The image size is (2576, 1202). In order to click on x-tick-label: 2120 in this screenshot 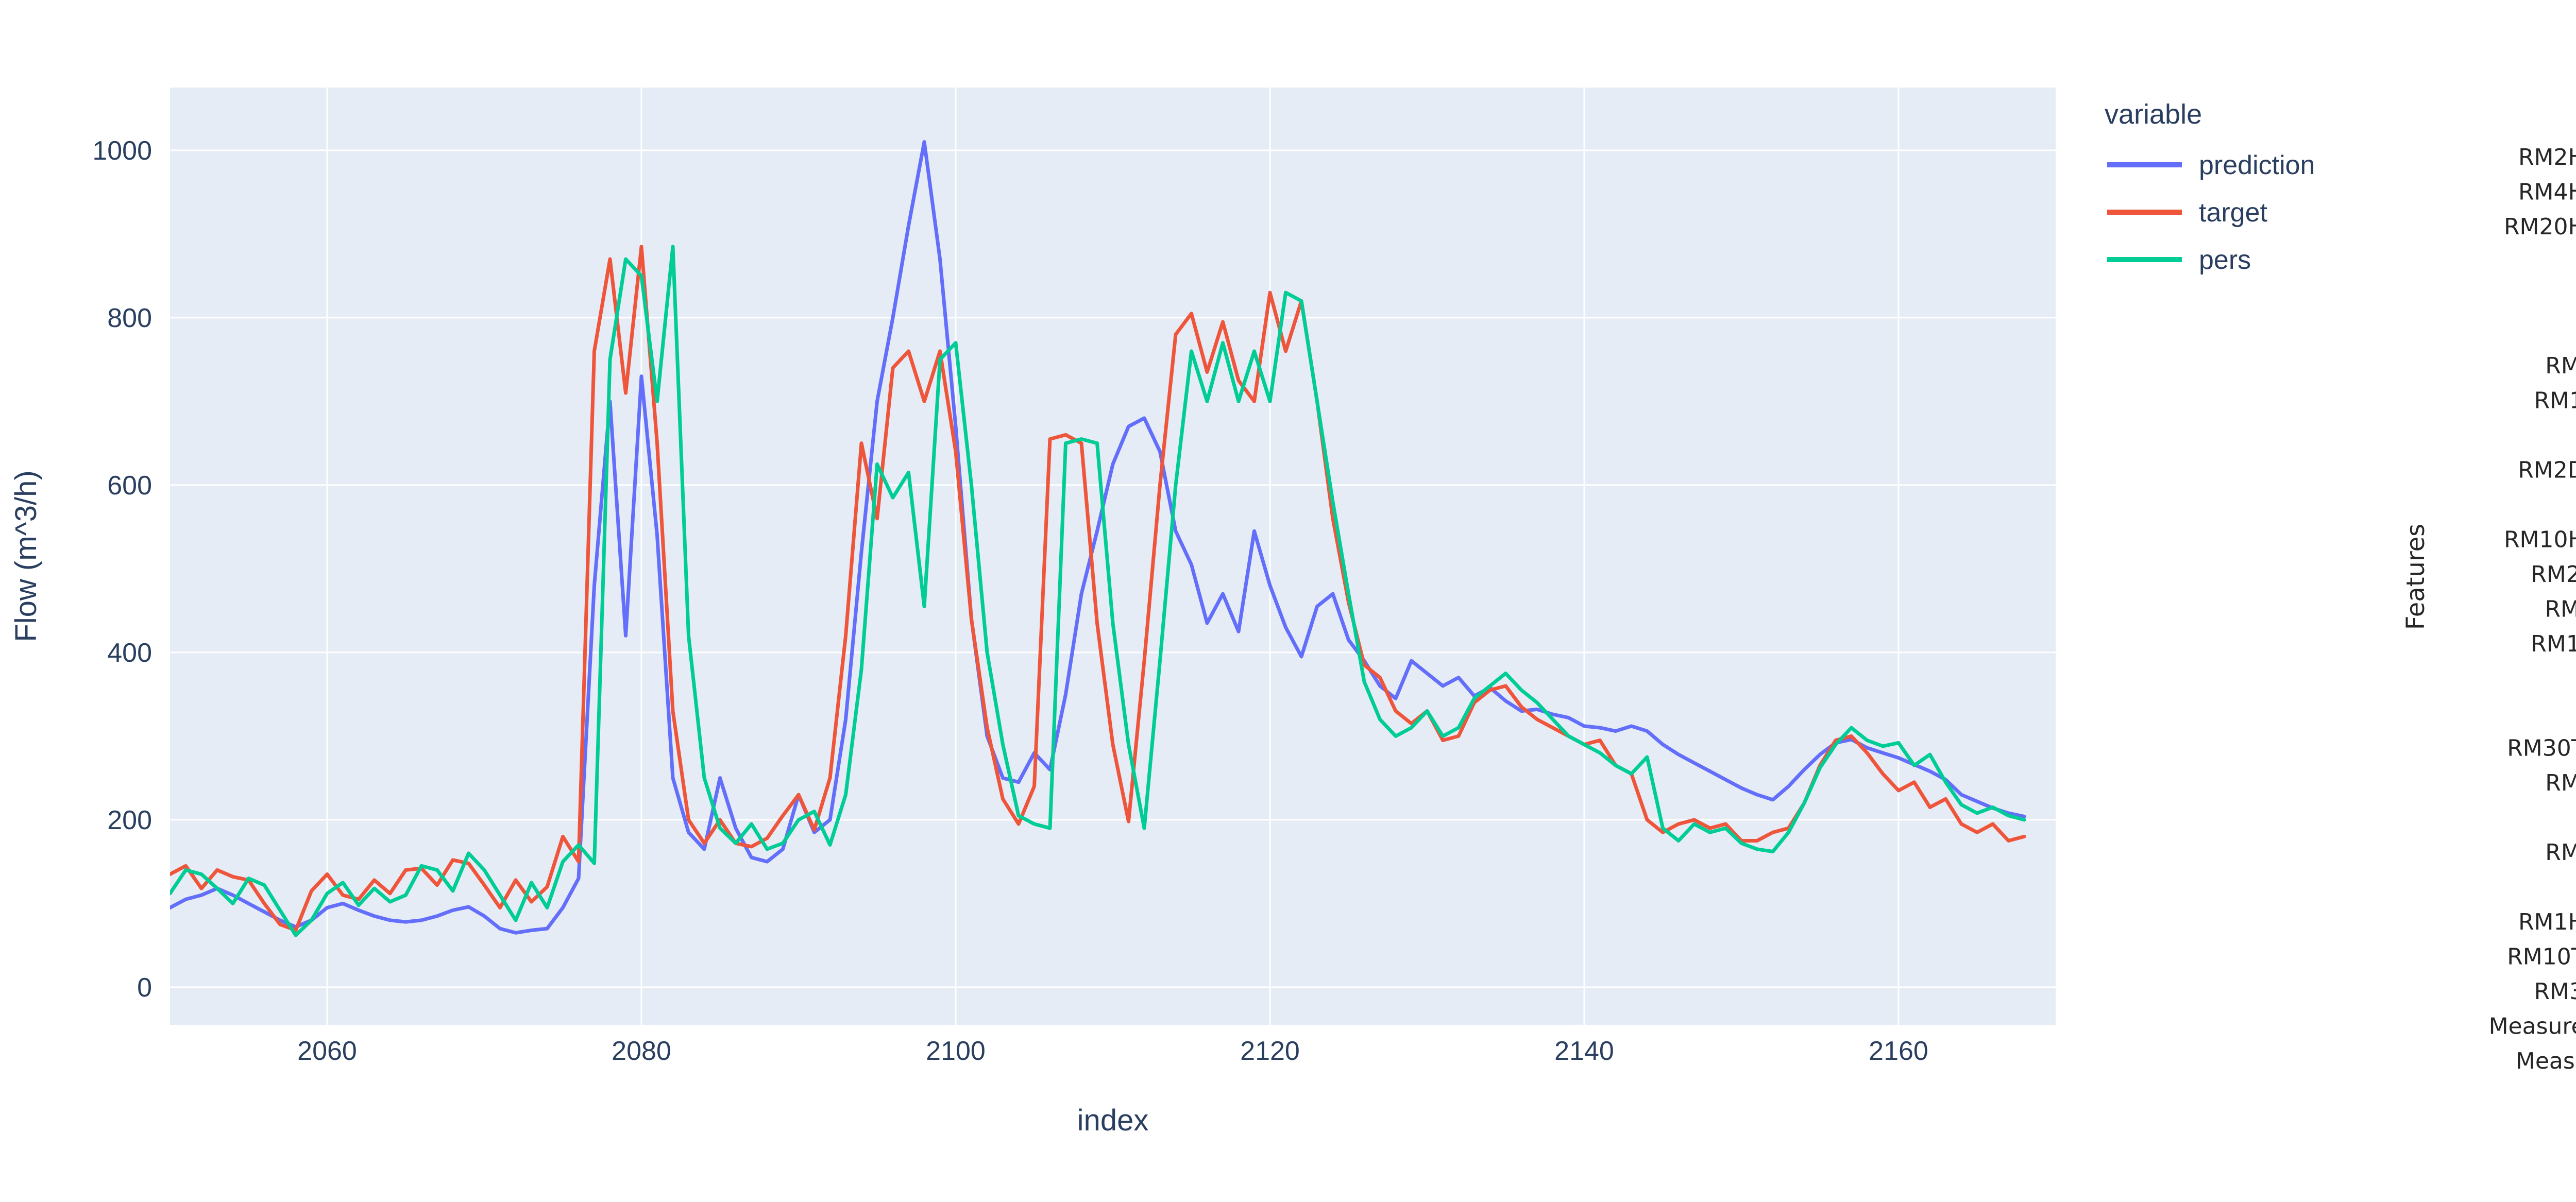, I will do `click(1270, 1051)`.